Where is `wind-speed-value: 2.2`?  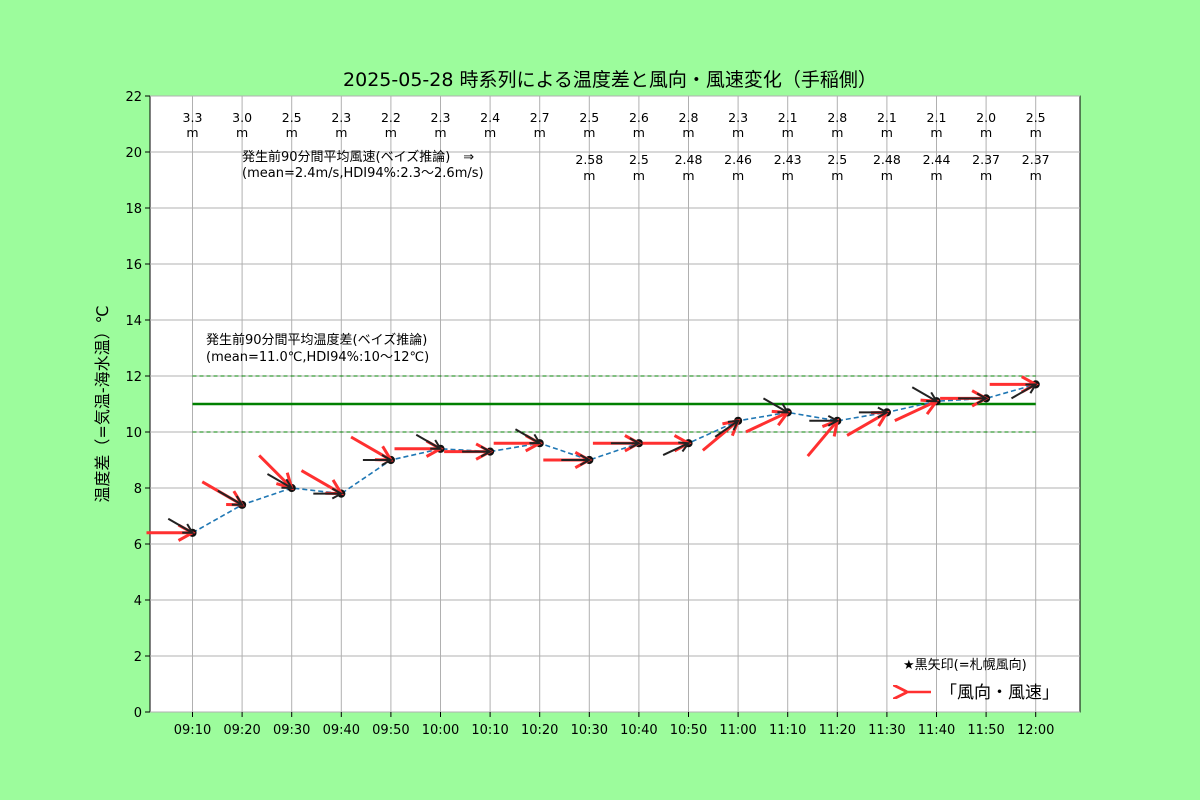 wind-speed-value: 2.2 is located at coordinates (391, 117).